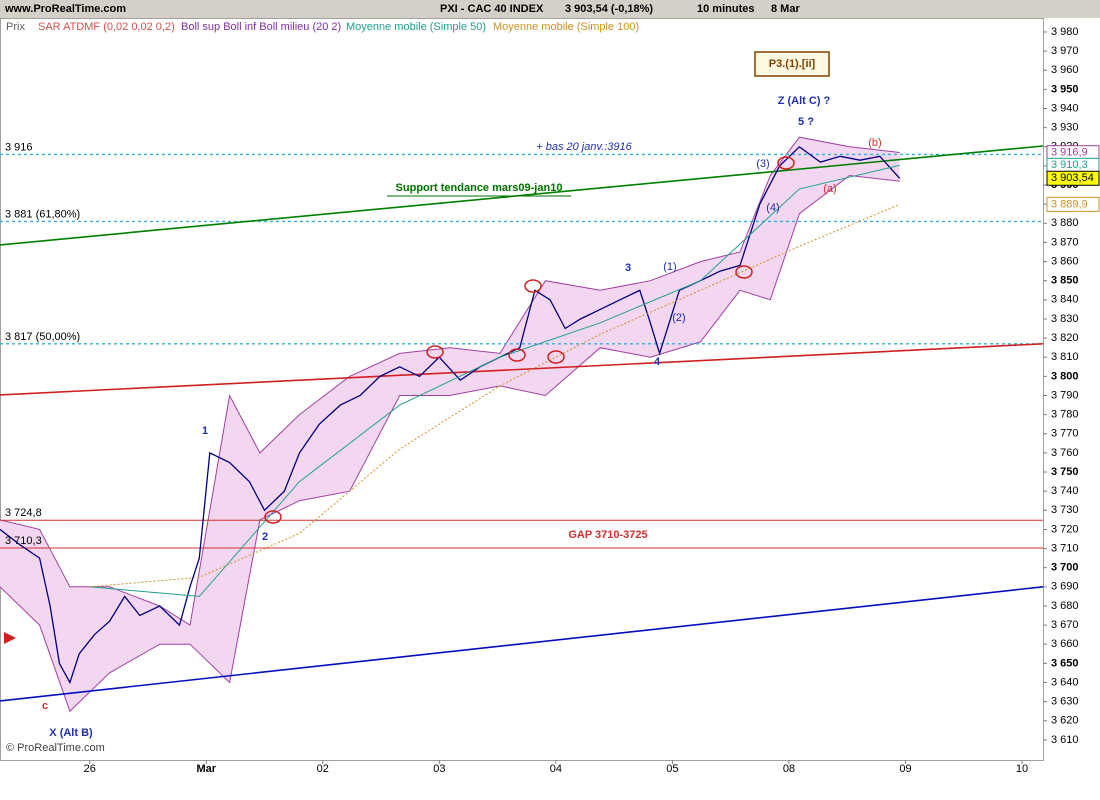  I want to click on x-tick-label: 05, so click(672, 769).